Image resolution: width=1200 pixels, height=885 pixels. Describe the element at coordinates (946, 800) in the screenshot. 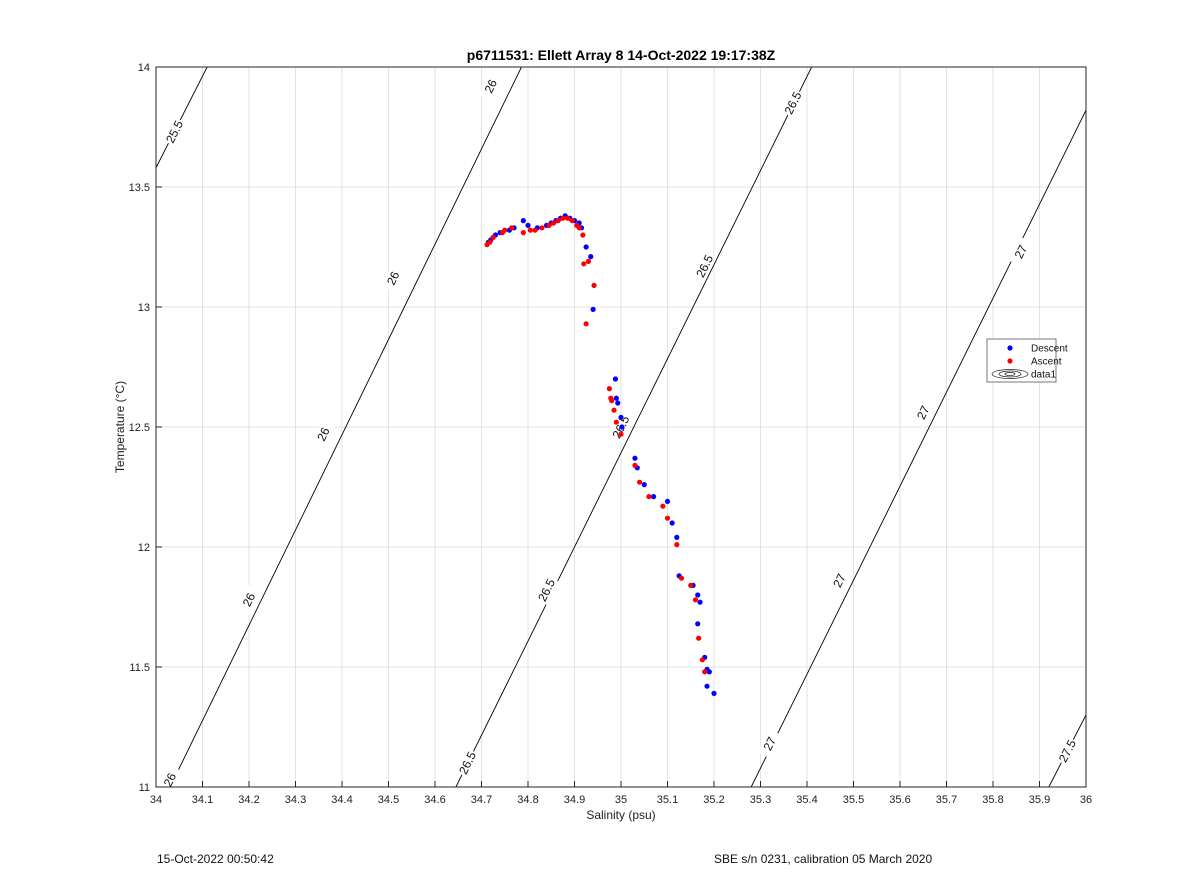

I see `x-tick-label: 35.7` at that location.